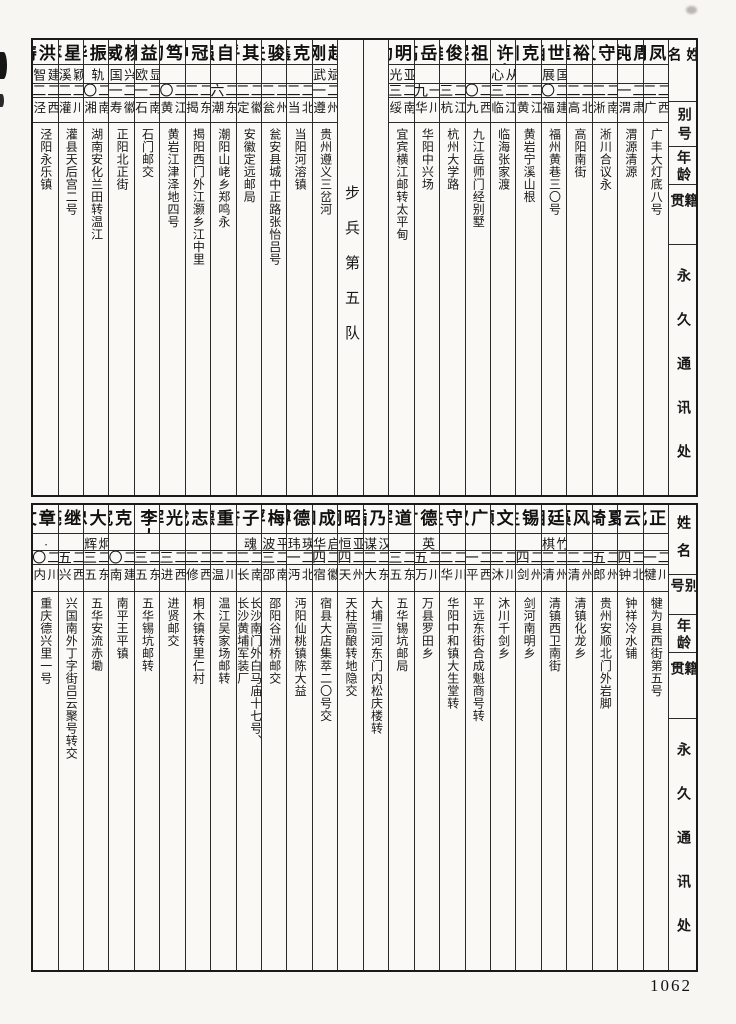  What do you see at coordinates (427, 53) in the screenshot?
I see `name-cell: 魏岳高` at bounding box center [427, 53].